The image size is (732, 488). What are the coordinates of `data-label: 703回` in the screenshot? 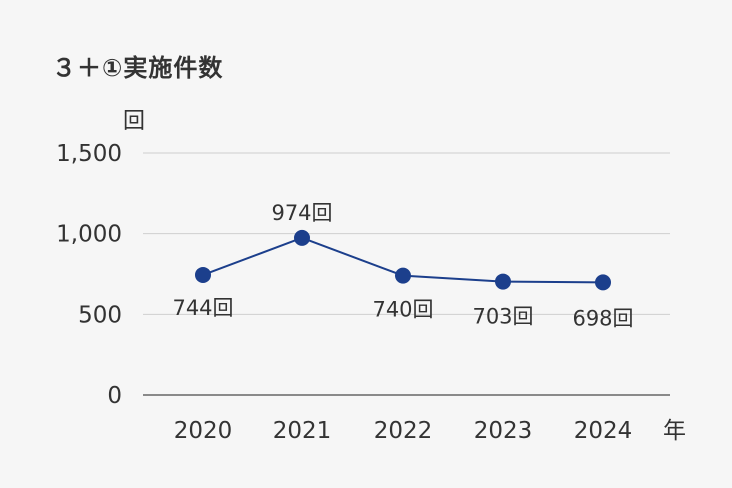 It's located at (502, 317).